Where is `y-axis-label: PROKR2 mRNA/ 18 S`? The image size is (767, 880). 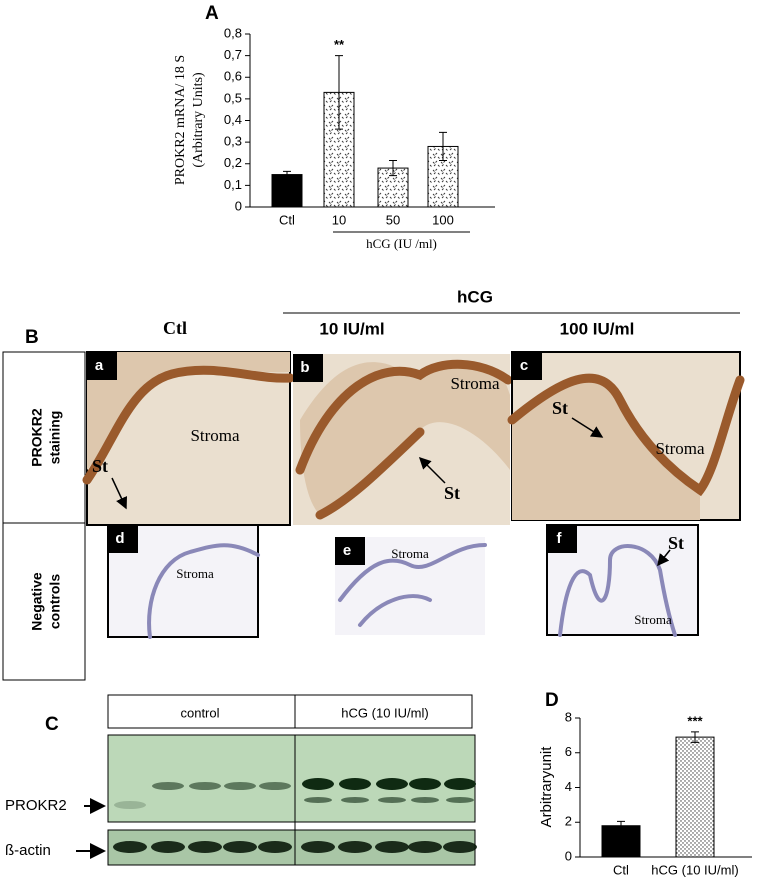 y-axis-label: PROKR2 mRNA/ 18 S is located at coordinates (180, 120).